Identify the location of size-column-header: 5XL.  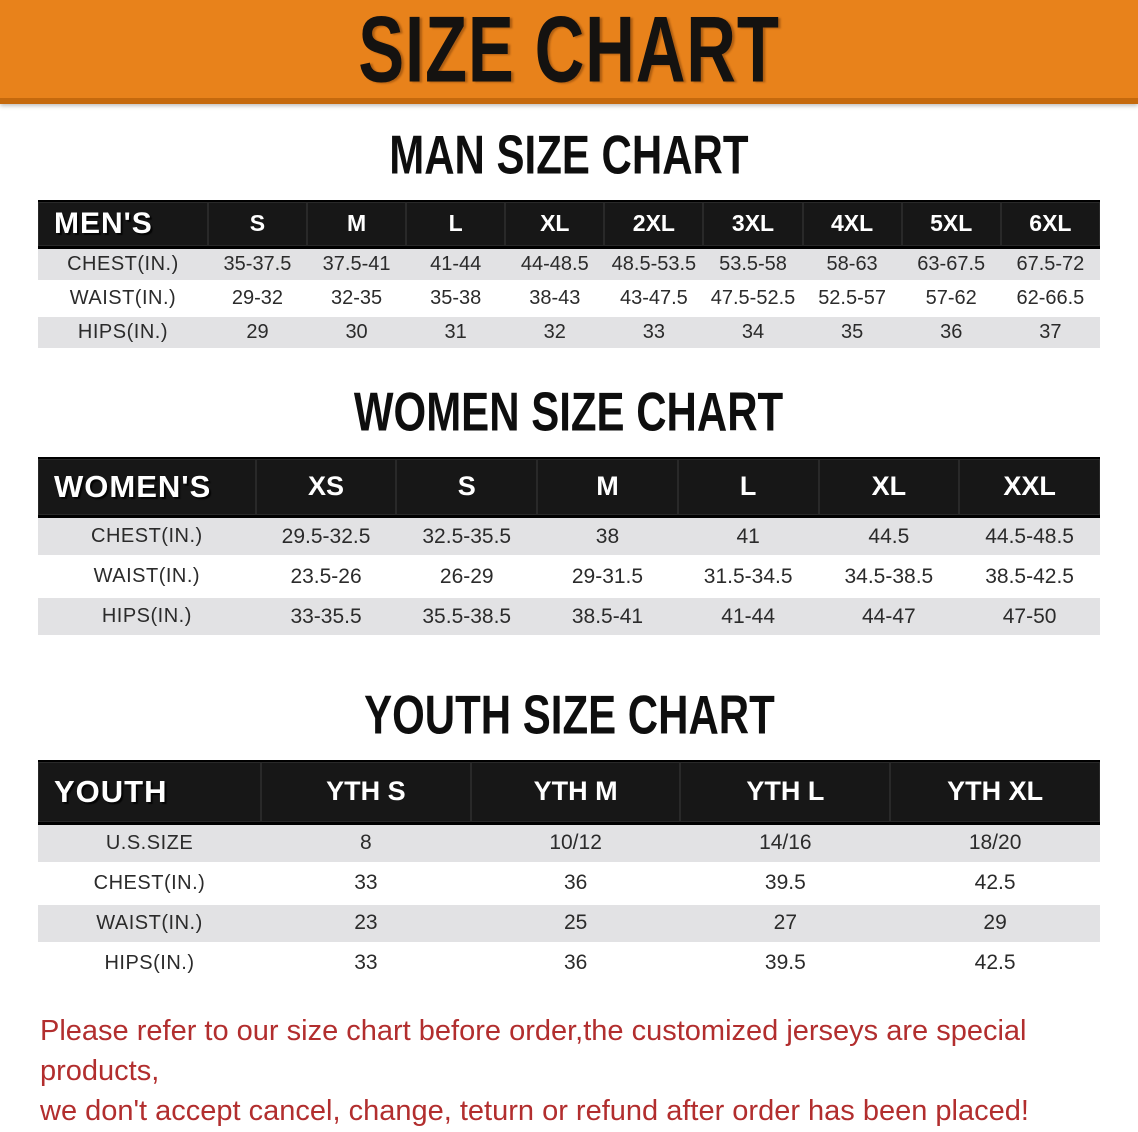
(951, 224).